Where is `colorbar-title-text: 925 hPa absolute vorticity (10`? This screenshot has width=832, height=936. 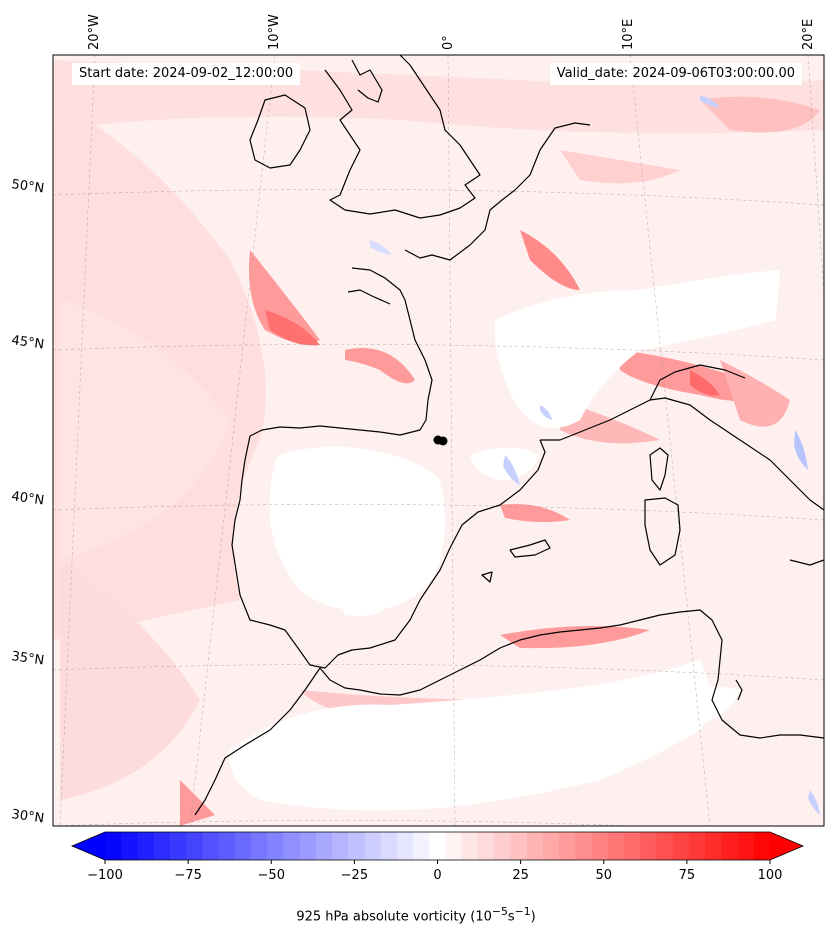
colorbar-title-text: 925 hPa absolute vorticity (10 is located at coordinates (394, 917).